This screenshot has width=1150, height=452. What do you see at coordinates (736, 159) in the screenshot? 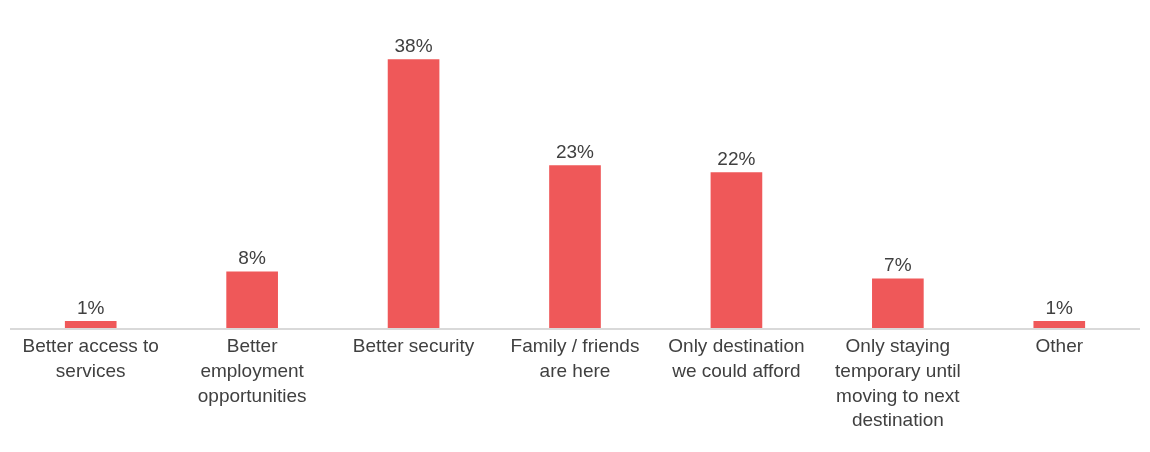
I see `data-label: 22%` at bounding box center [736, 159].